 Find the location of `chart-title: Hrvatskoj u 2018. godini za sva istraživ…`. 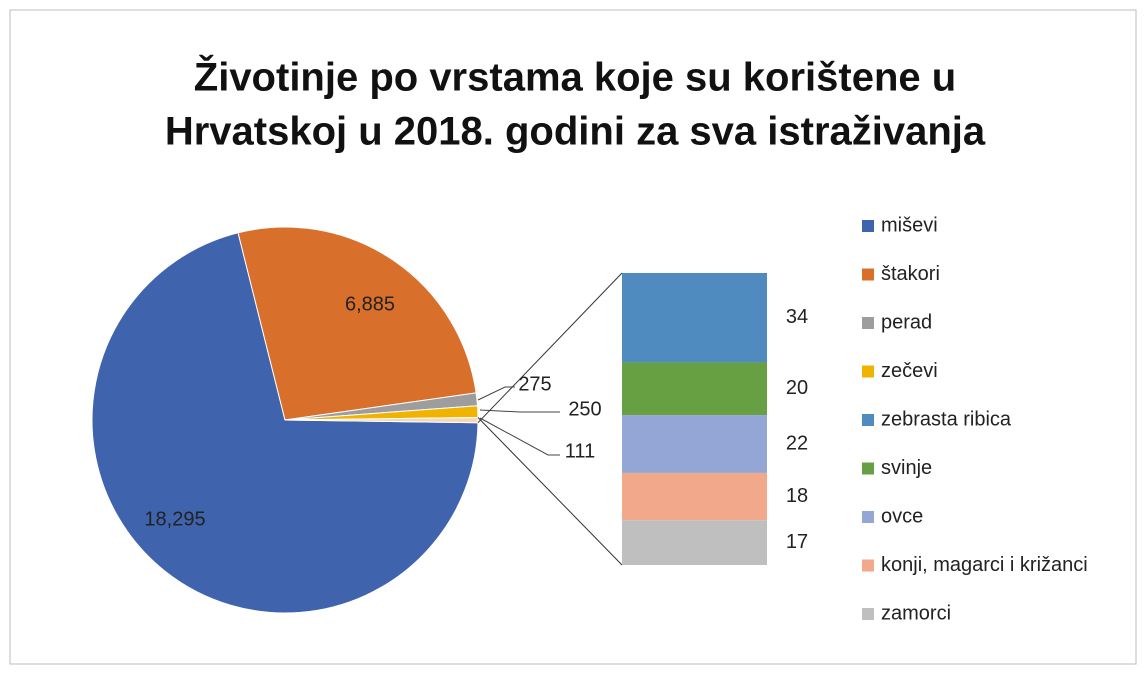

chart-title: Hrvatskoj u 2018. godini za sva istraživ… is located at coordinates (575, 132).